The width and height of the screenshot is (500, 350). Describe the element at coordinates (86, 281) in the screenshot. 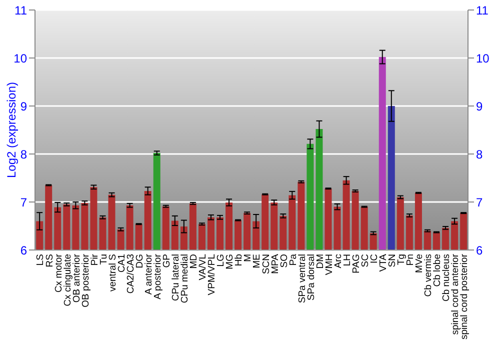

I see `x-tick-label: OB posterior` at that location.